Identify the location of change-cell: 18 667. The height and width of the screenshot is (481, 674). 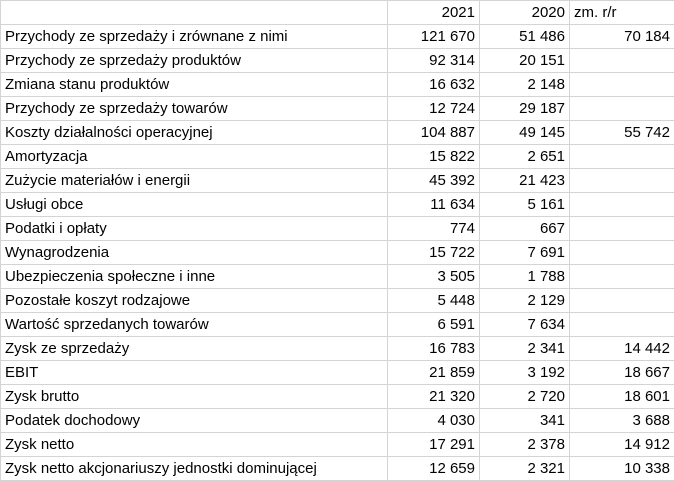
(621, 372).